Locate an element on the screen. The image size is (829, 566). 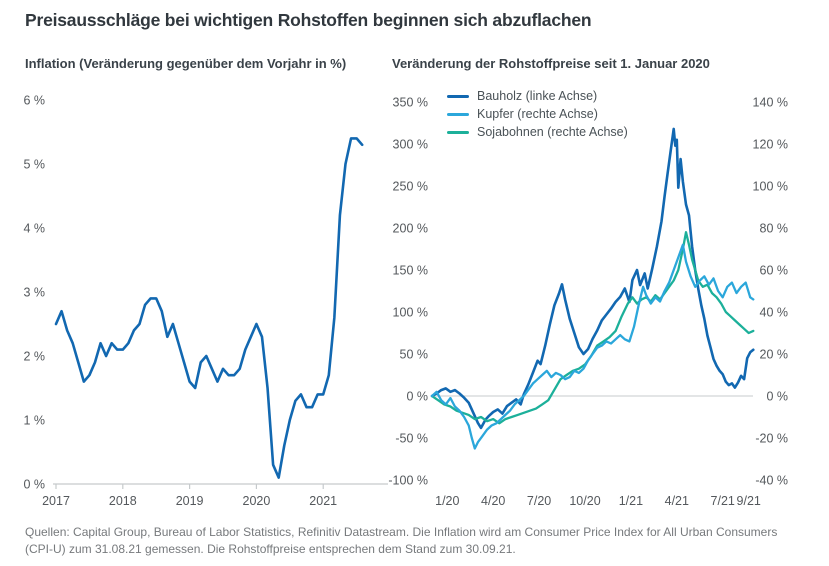
axis-tick-label: 250 % is located at coordinates (410, 187).